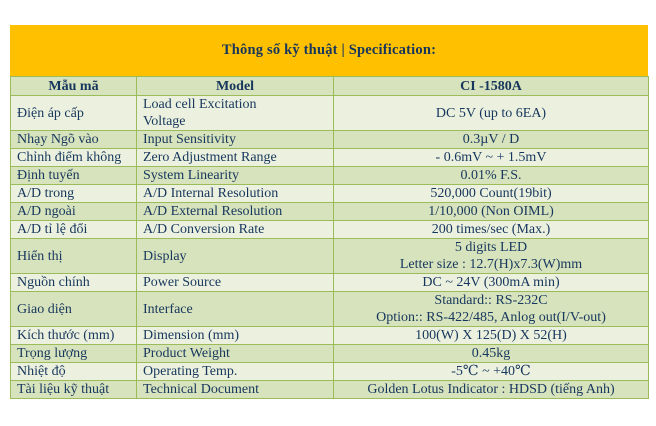 The height and width of the screenshot is (426, 656). Describe the element at coordinates (235, 175) in the screenshot. I see `row-label-english: System Linearity` at that location.